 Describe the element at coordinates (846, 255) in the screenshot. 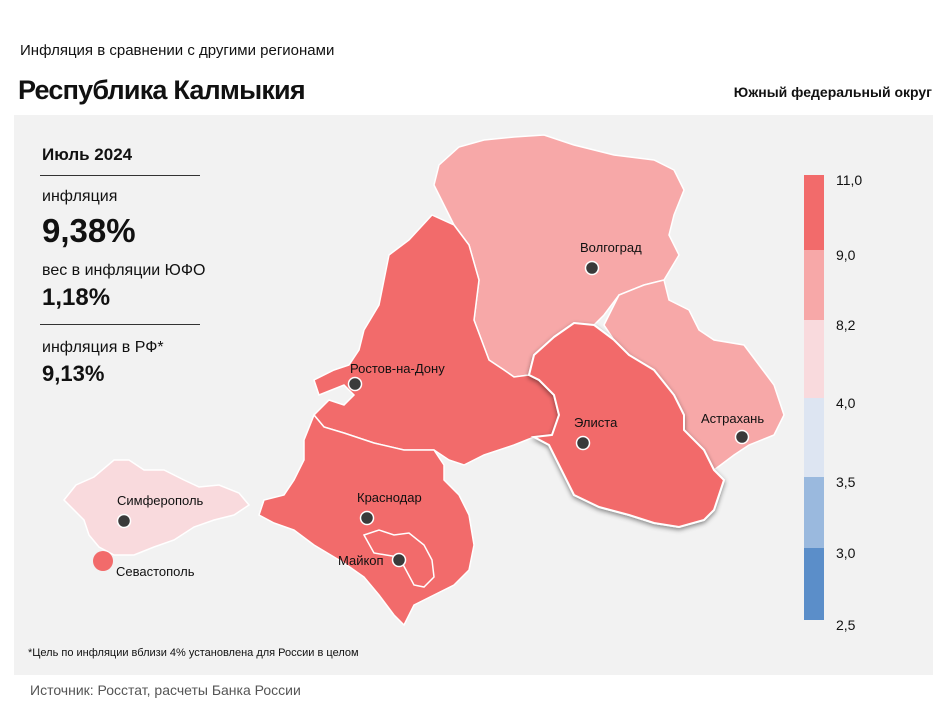

I see `legend-tick-label: 9,0` at that location.